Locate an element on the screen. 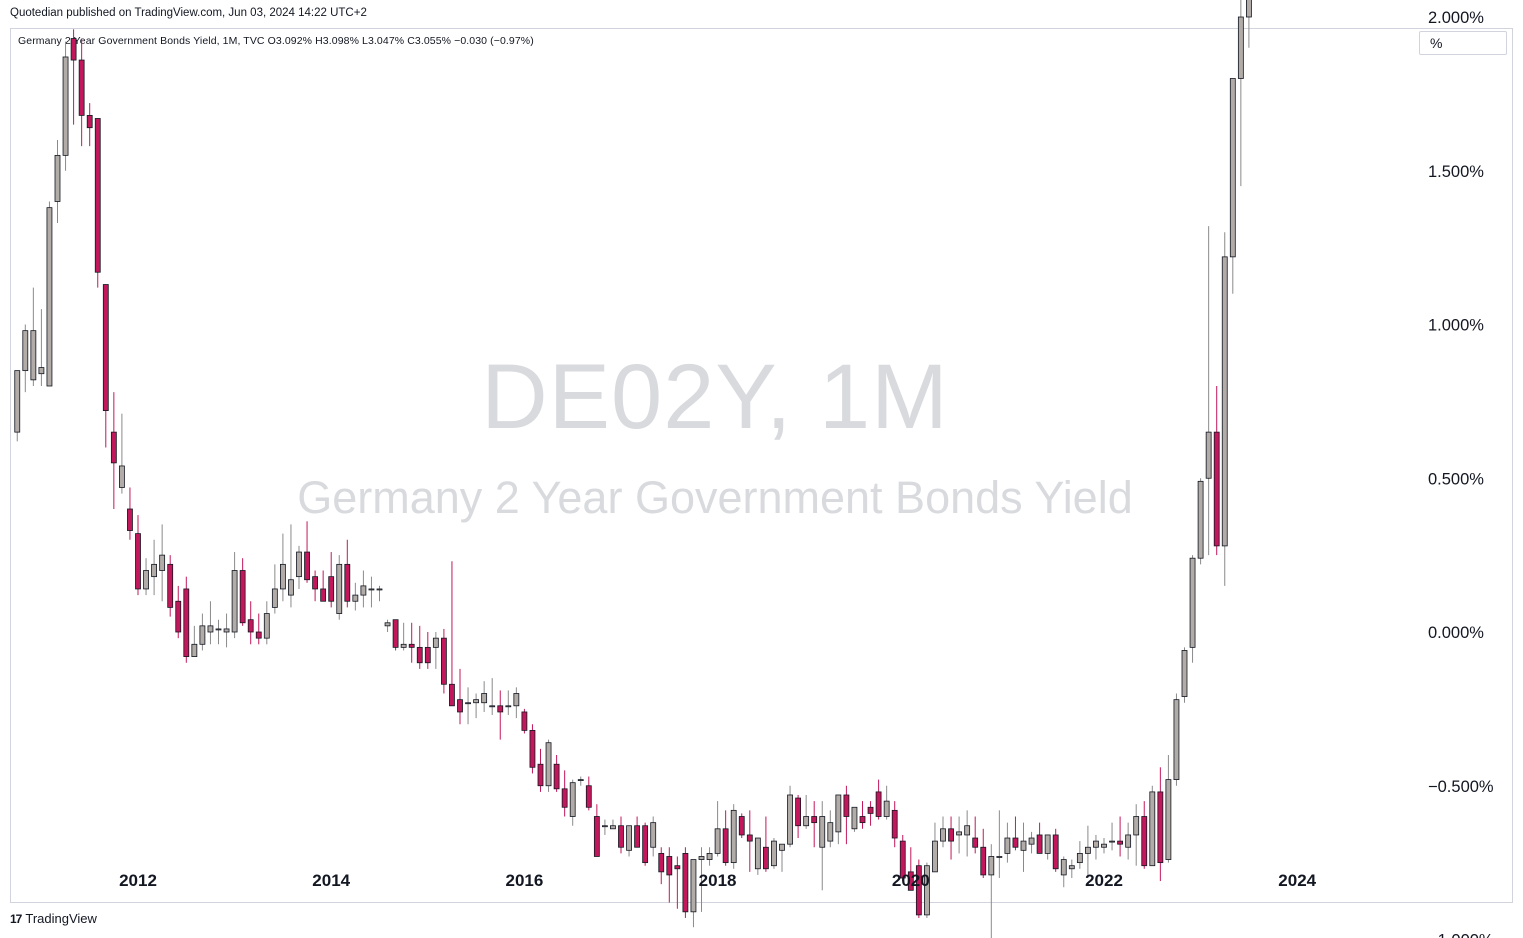 Image resolution: width=1523 pixels, height=938 pixels. y-tick-label: 1.000% is located at coordinates (1456, 326).